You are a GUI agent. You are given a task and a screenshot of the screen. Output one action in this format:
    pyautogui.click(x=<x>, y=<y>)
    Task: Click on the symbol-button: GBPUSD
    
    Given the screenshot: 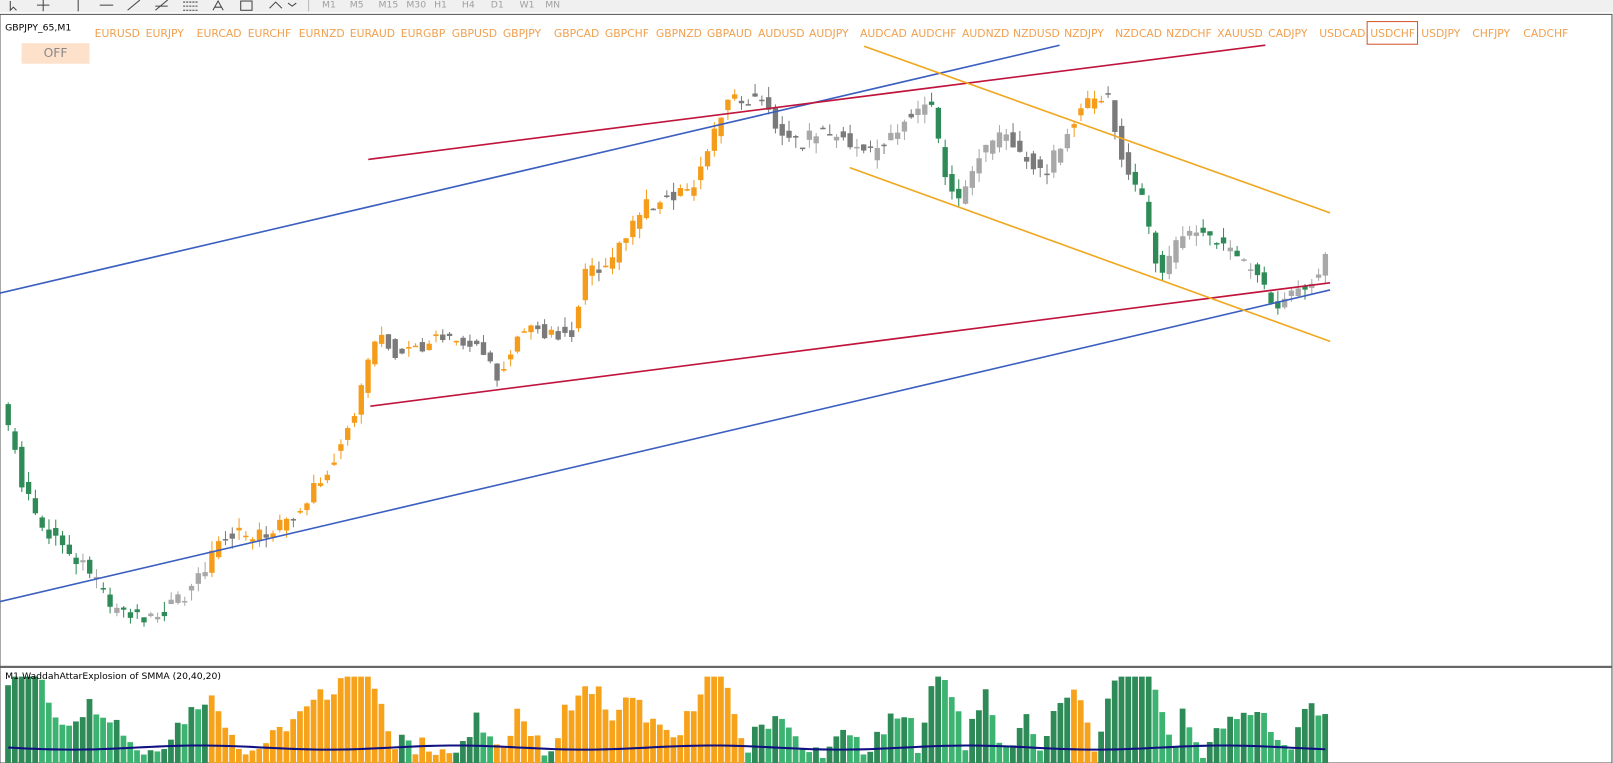 What is the action you would take?
    pyautogui.click(x=474, y=33)
    